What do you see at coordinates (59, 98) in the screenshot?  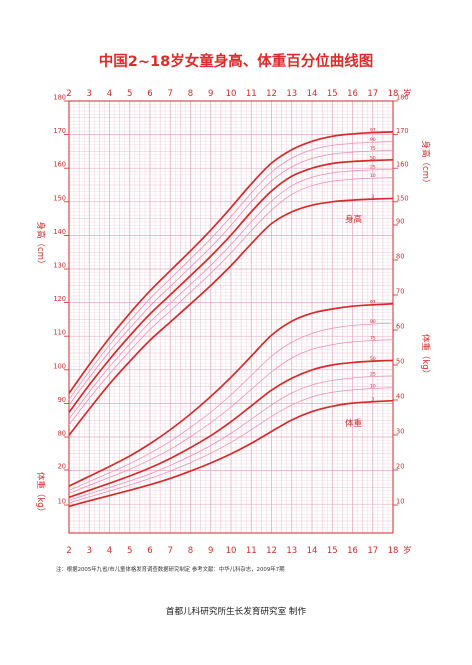 I see `height-tick-left: 180` at bounding box center [59, 98].